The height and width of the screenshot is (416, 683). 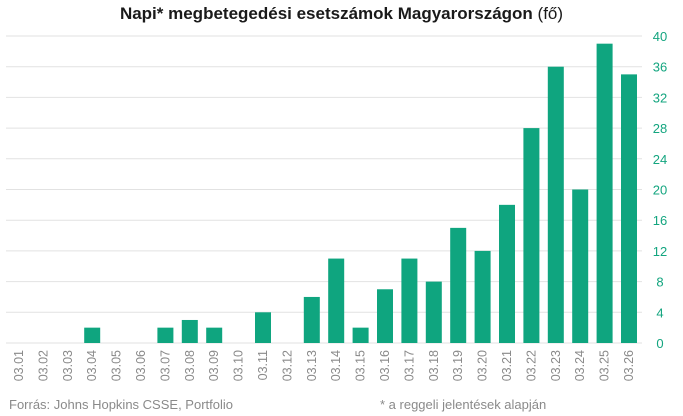 I want to click on x-tick-label: 03.15, so click(x=361, y=365).